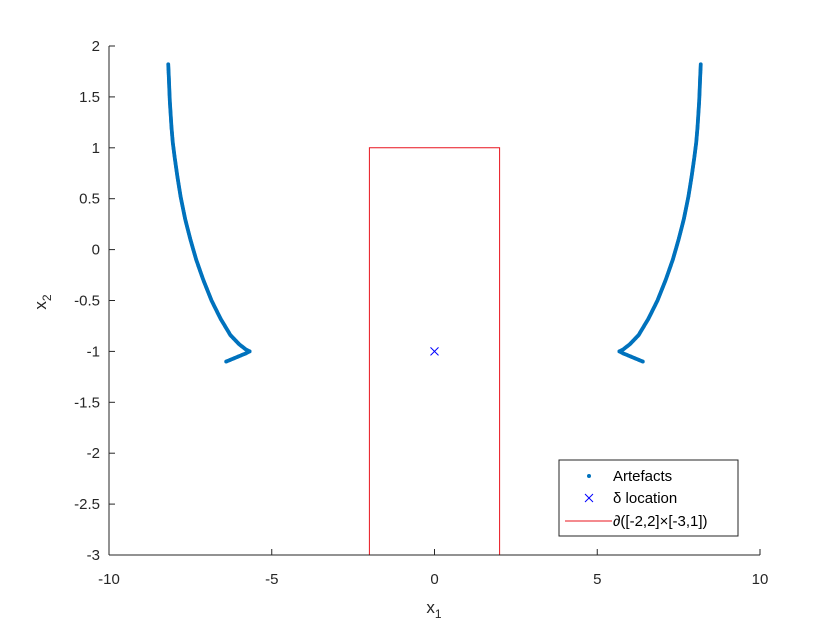 This screenshot has width=840, height=630. Describe the element at coordinates (434, 351) in the screenshot. I see `delta-location-marker` at that location.